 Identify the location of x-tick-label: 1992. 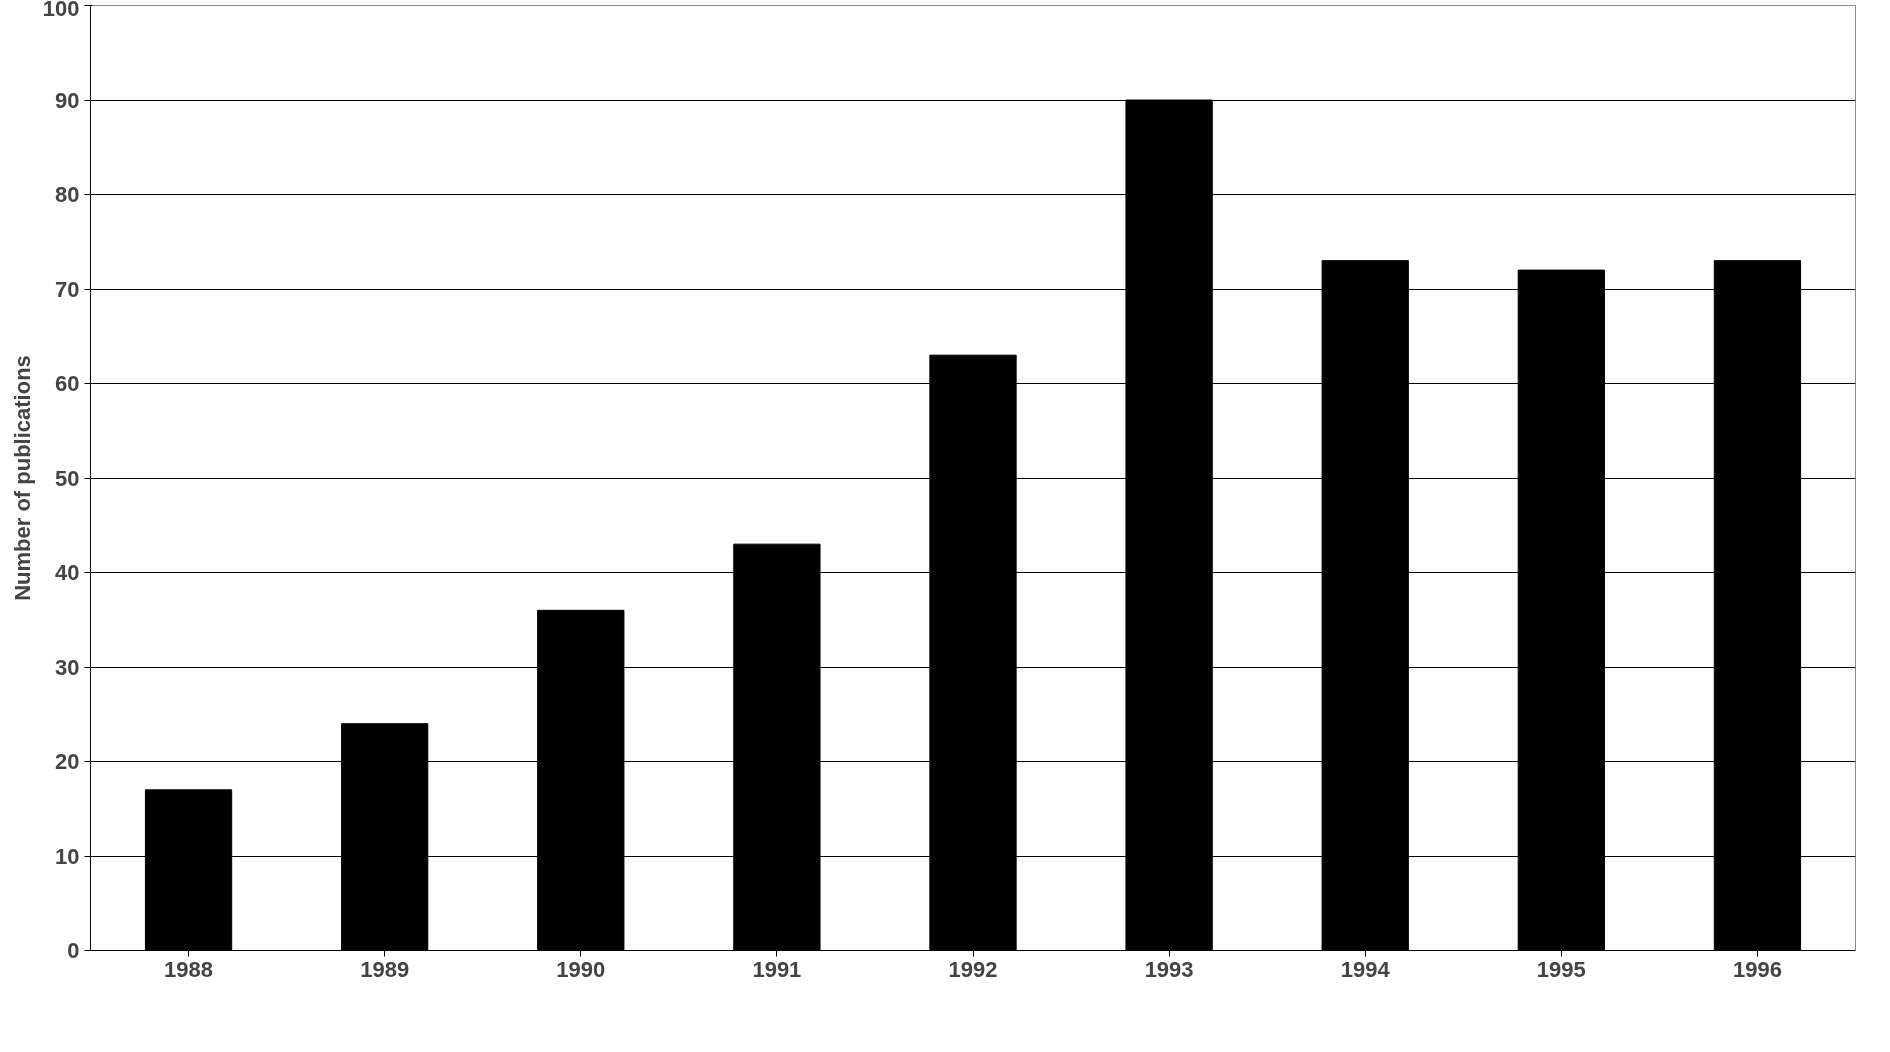
(973, 969).